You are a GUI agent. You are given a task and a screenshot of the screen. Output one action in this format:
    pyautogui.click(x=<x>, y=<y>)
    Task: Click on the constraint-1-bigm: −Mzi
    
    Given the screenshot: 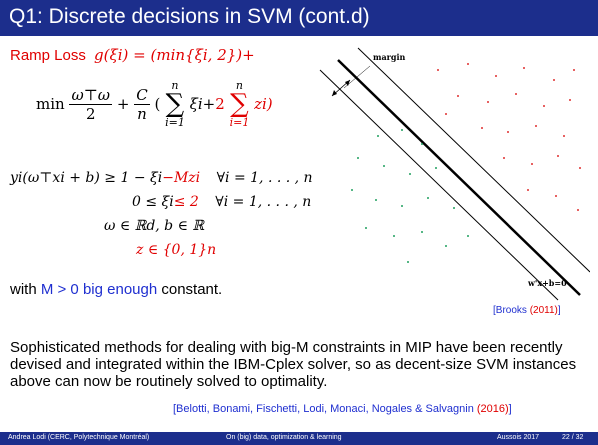 What is the action you would take?
    pyautogui.click(x=181, y=178)
    